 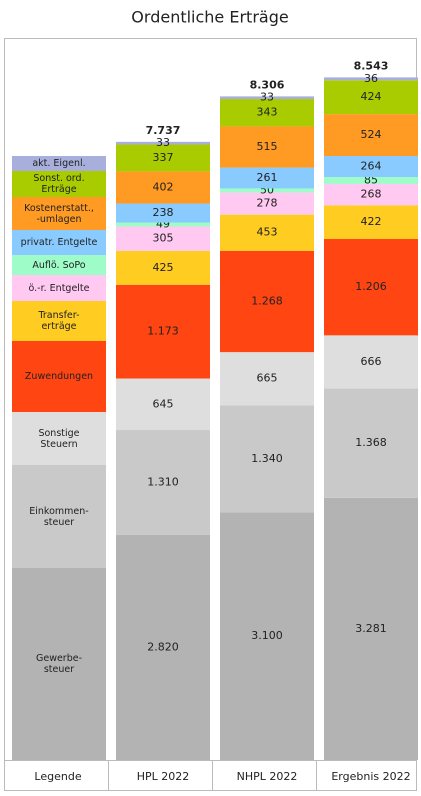 I want to click on value-label: 1.368, so click(x=371, y=442).